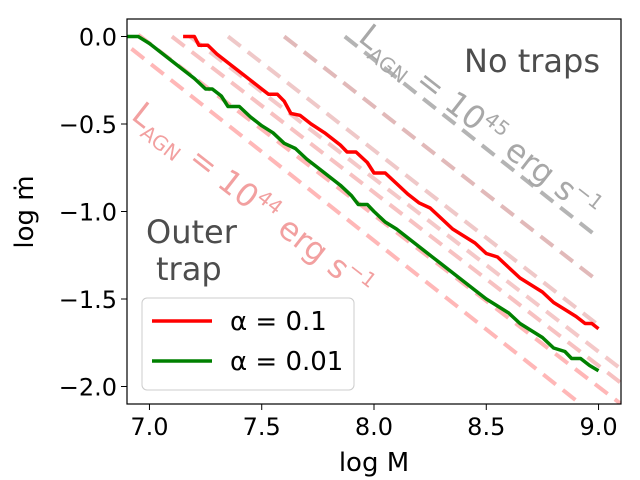 This screenshot has height=480, width=640. What do you see at coordinates (278, 322) in the screenshot?
I see `legend-label-alpha-0-1: α = 0.1` at bounding box center [278, 322].